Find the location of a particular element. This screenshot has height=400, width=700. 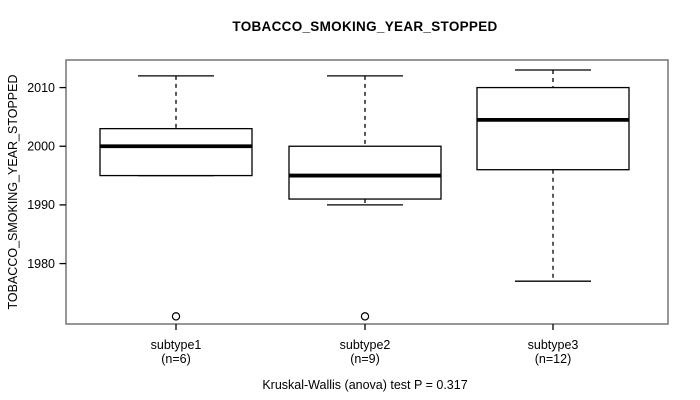

chart-title: TOBACCO_SMOKING_YEAR_STOPPED is located at coordinates (364, 26).